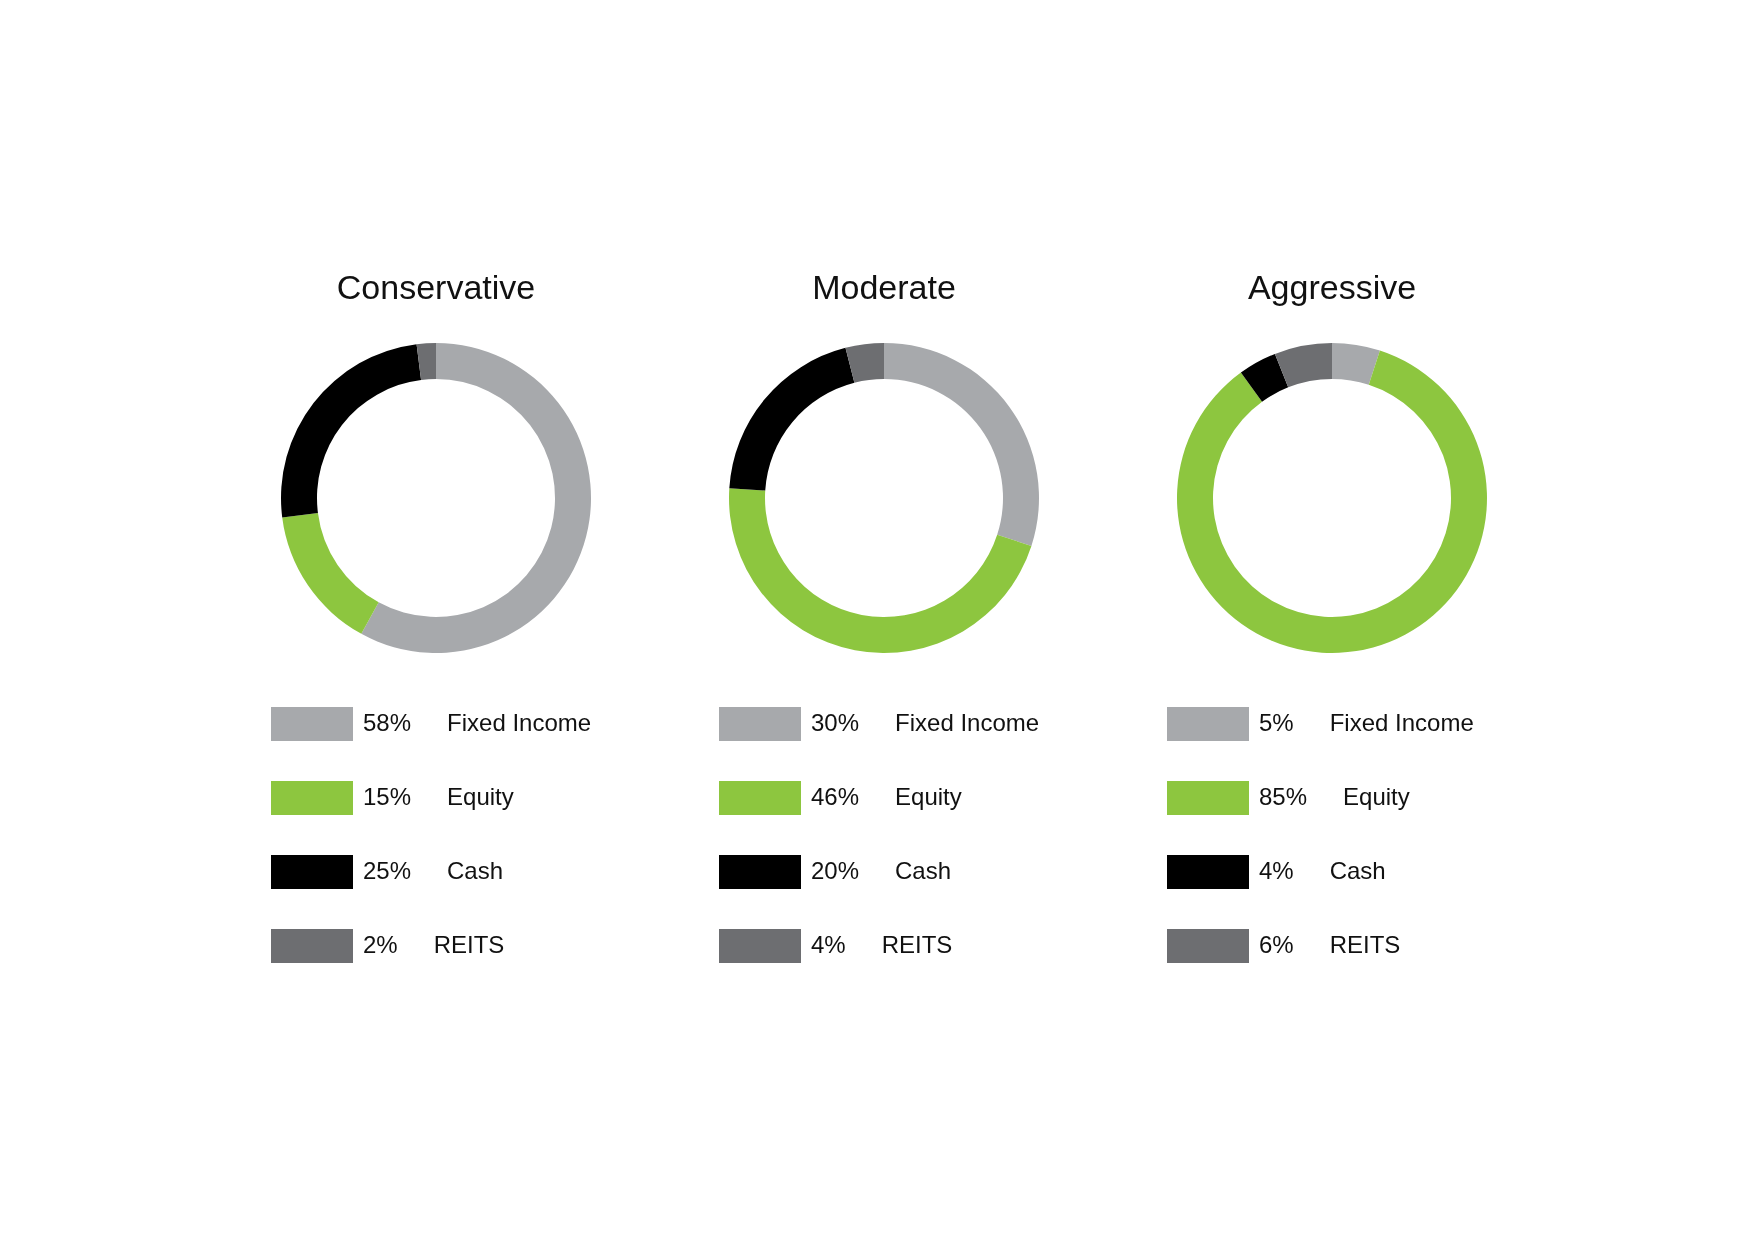 The height and width of the screenshot is (1241, 1754). What do you see at coordinates (1332, 287) in the screenshot?
I see `chart-title: Aggressive` at bounding box center [1332, 287].